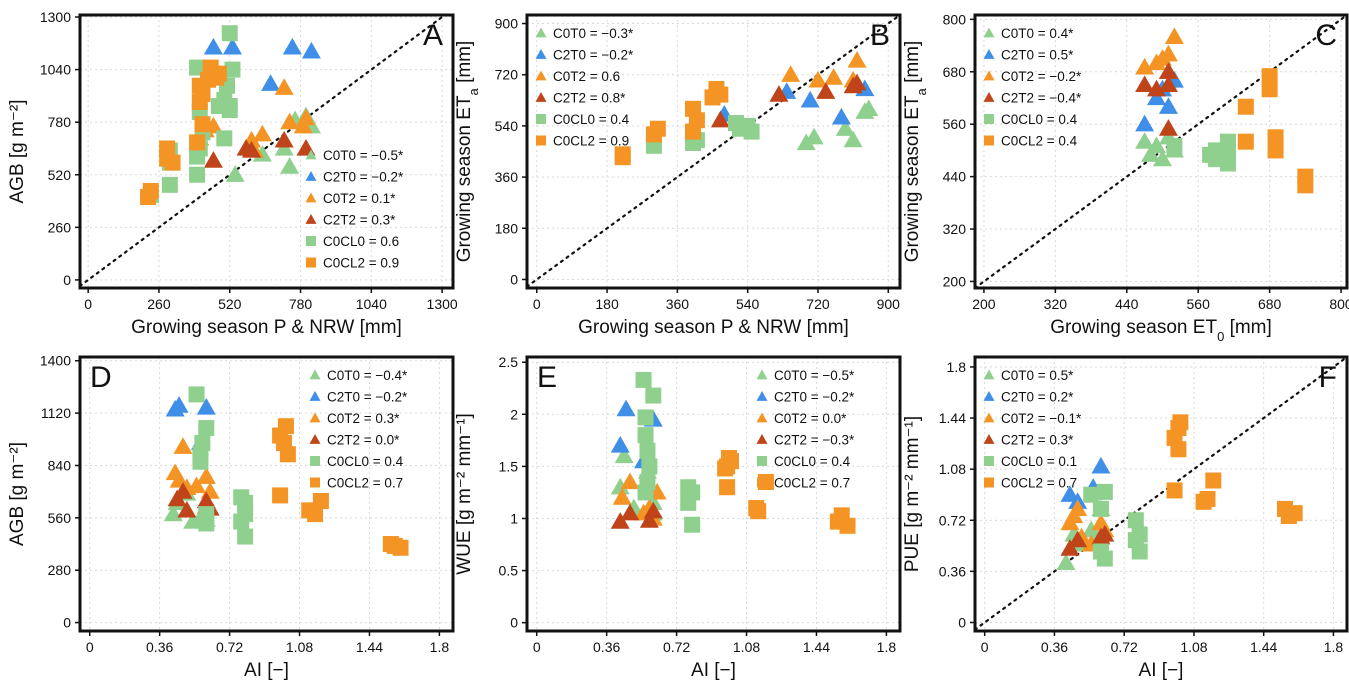 The image size is (1349, 684). I want to click on y-tick-label: 2.5, so click(509, 362).